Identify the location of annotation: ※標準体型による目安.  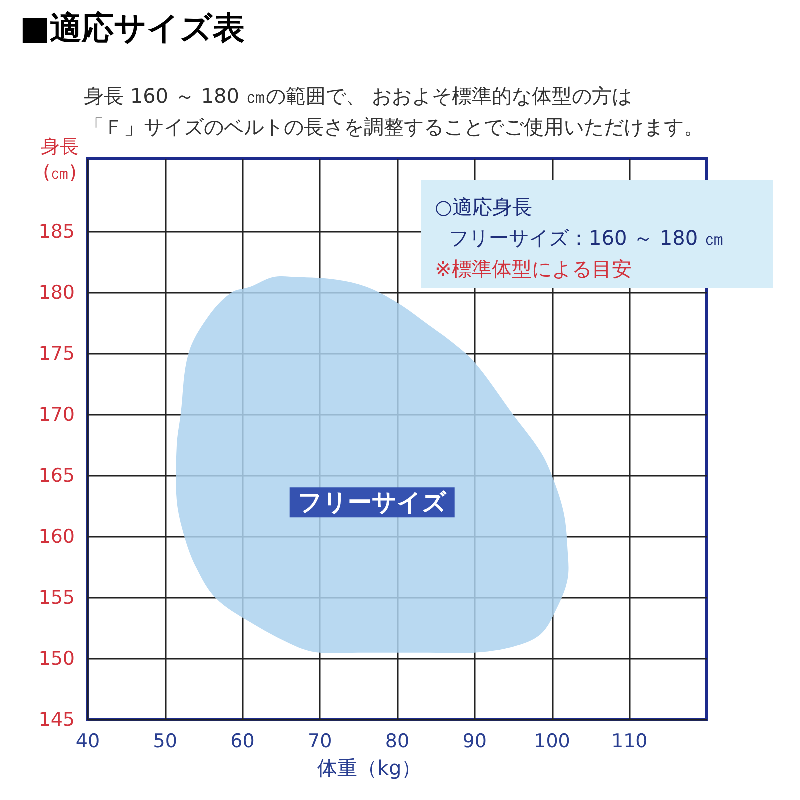
(534, 269).